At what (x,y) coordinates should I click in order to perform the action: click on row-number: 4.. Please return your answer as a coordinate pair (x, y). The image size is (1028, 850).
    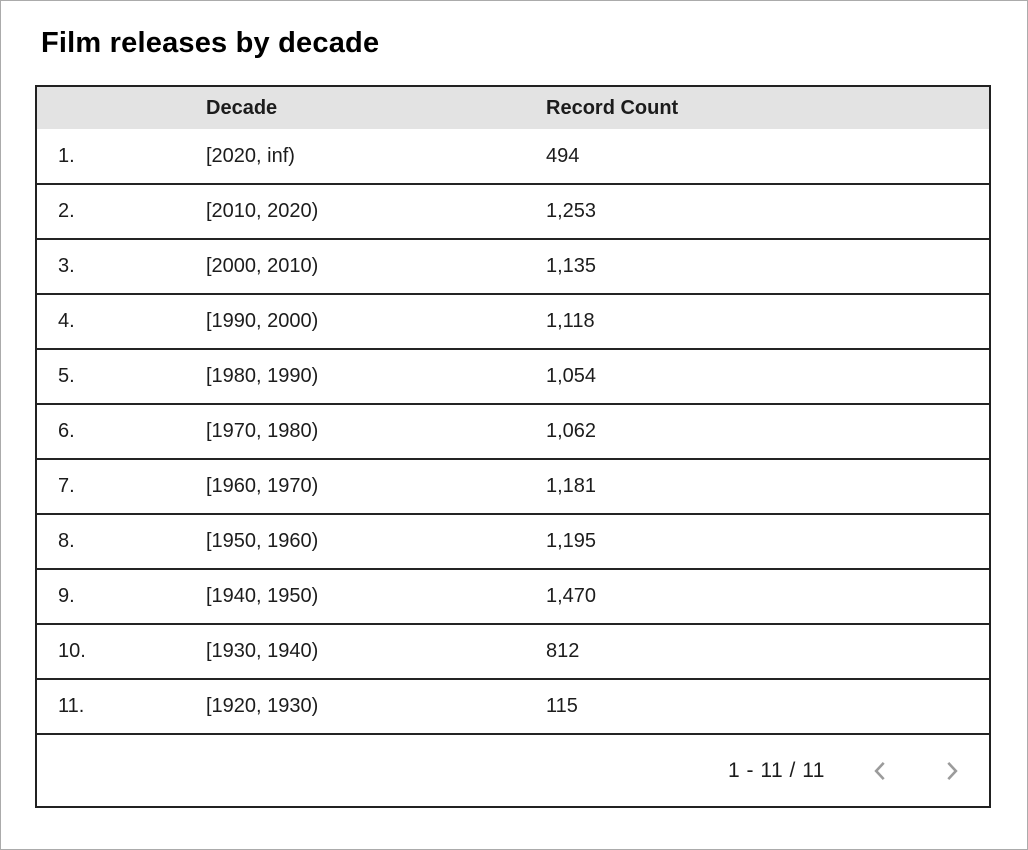
    Looking at the image, I should click on (66, 321).